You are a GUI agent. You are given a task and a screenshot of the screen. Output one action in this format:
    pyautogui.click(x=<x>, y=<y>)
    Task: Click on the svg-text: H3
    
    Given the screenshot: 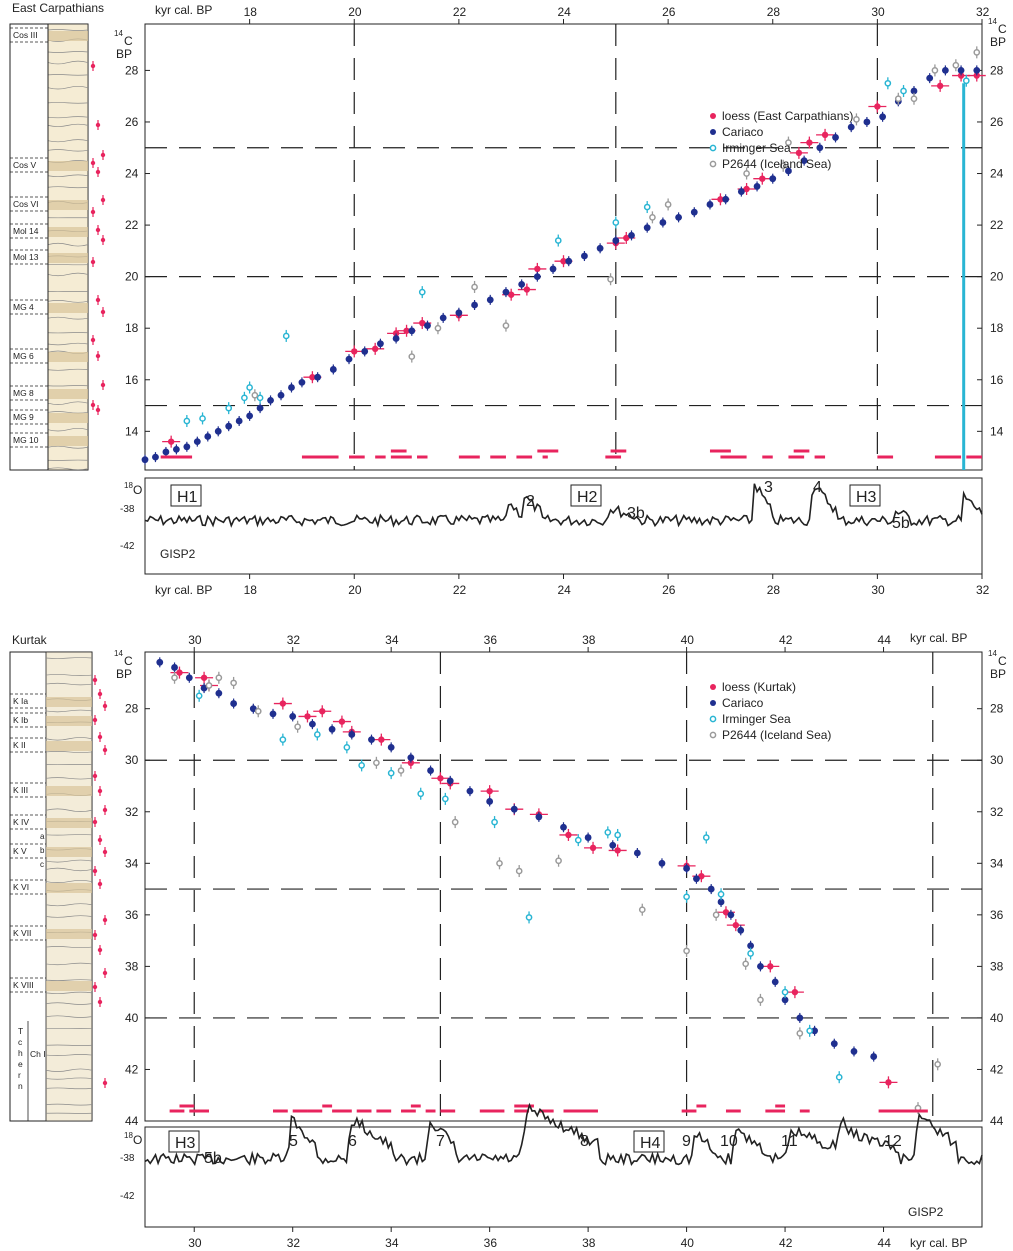 What is the action you would take?
    pyautogui.click(x=866, y=497)
    